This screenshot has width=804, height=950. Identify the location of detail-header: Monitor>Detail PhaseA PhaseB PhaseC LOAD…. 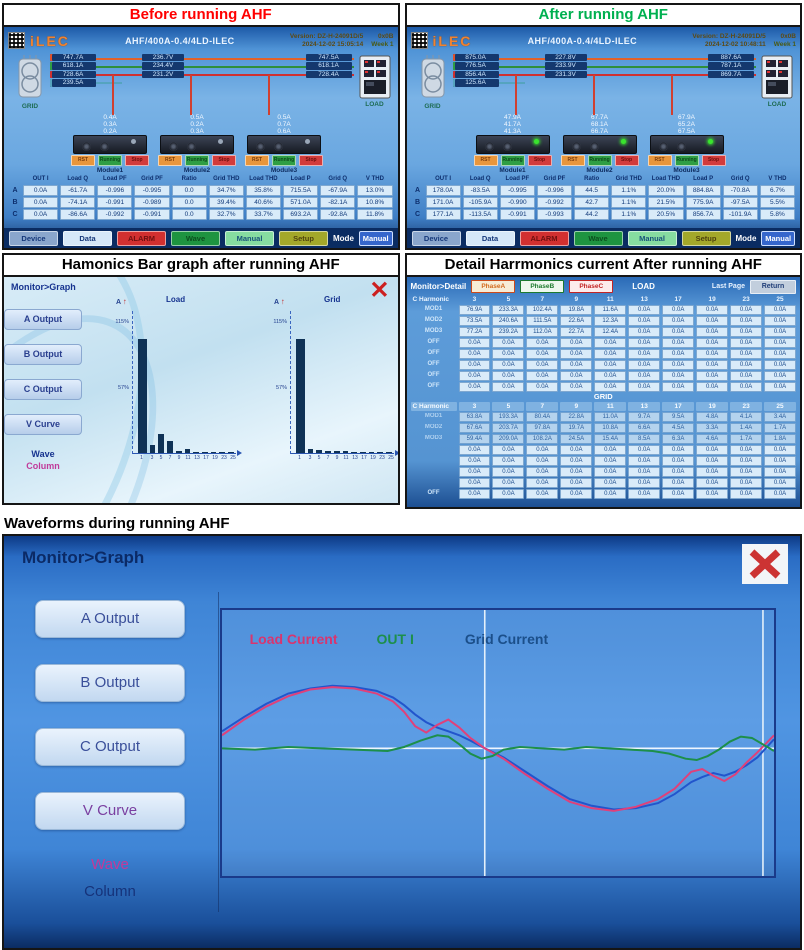
(603, 286).